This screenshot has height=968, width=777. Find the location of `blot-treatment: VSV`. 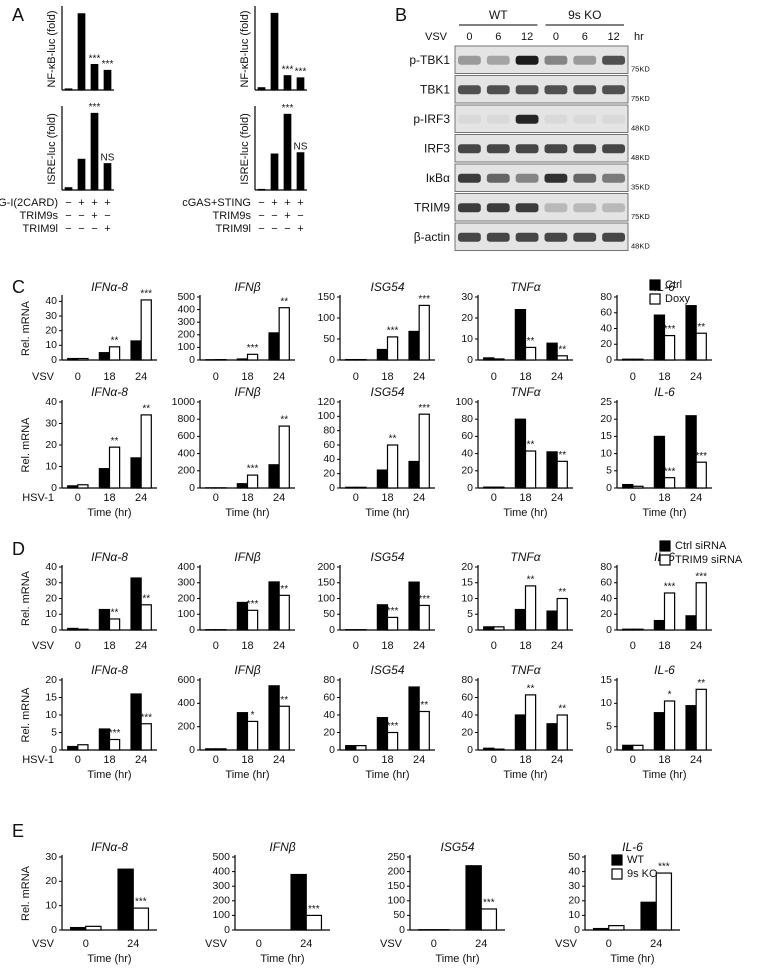

blot-treatment: VSV is located at coordinates (436, 37).